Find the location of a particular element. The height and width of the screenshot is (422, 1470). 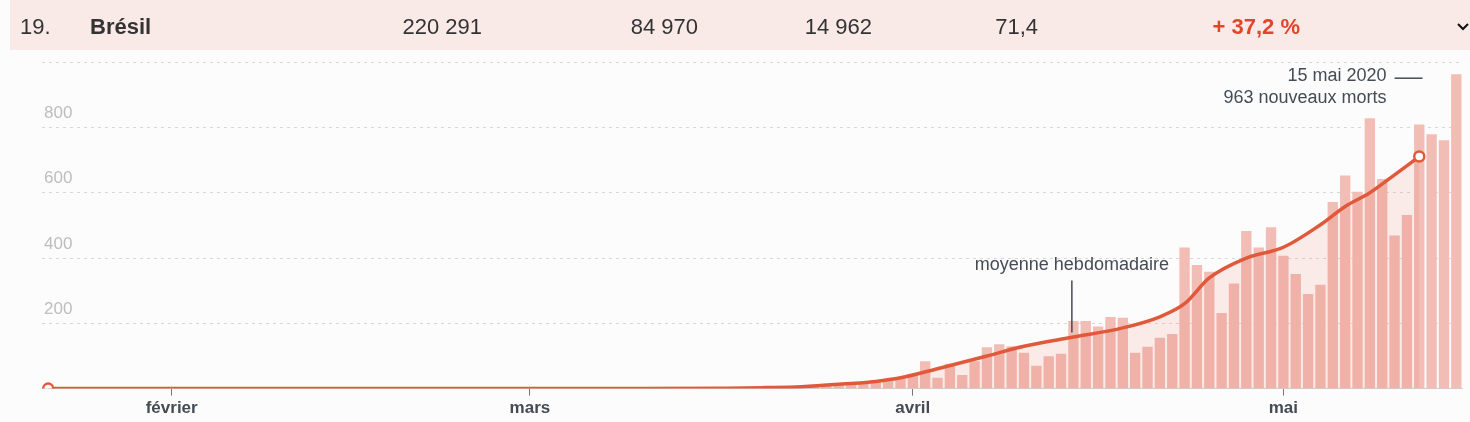

text: 84 970 is located at coordinates (664, 27).